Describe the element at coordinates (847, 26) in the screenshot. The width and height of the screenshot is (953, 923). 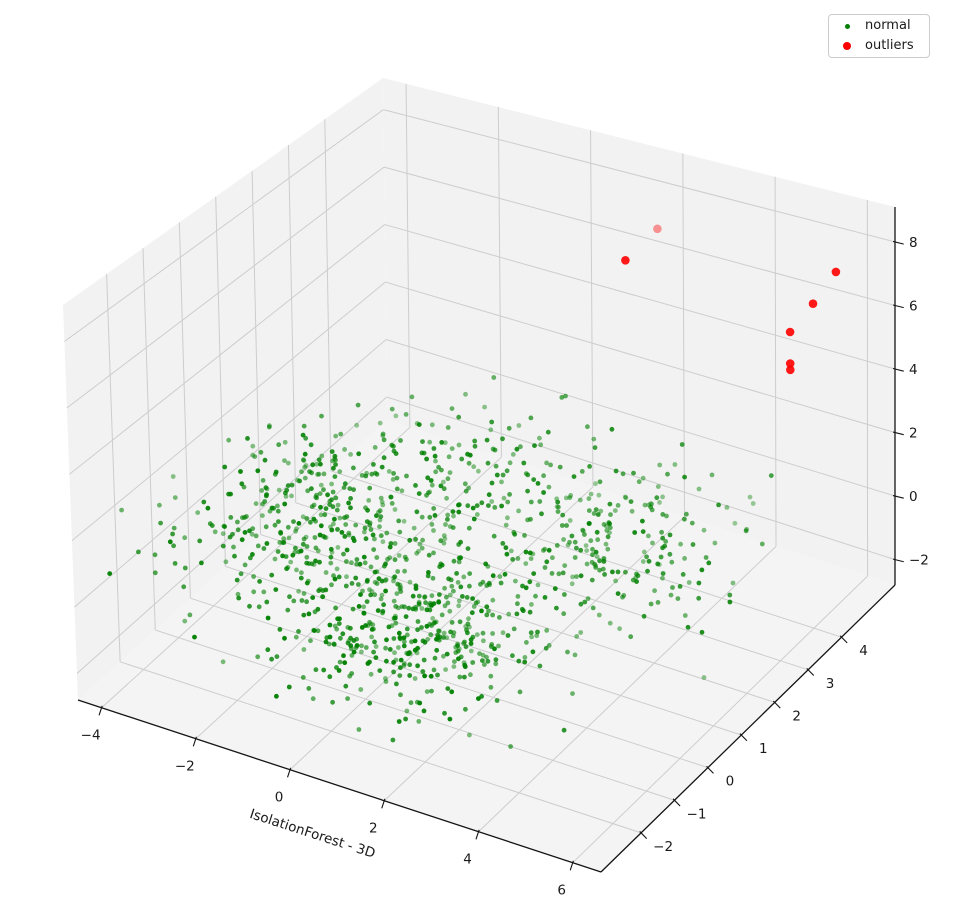
I see `normal-marker-icon` at that location.